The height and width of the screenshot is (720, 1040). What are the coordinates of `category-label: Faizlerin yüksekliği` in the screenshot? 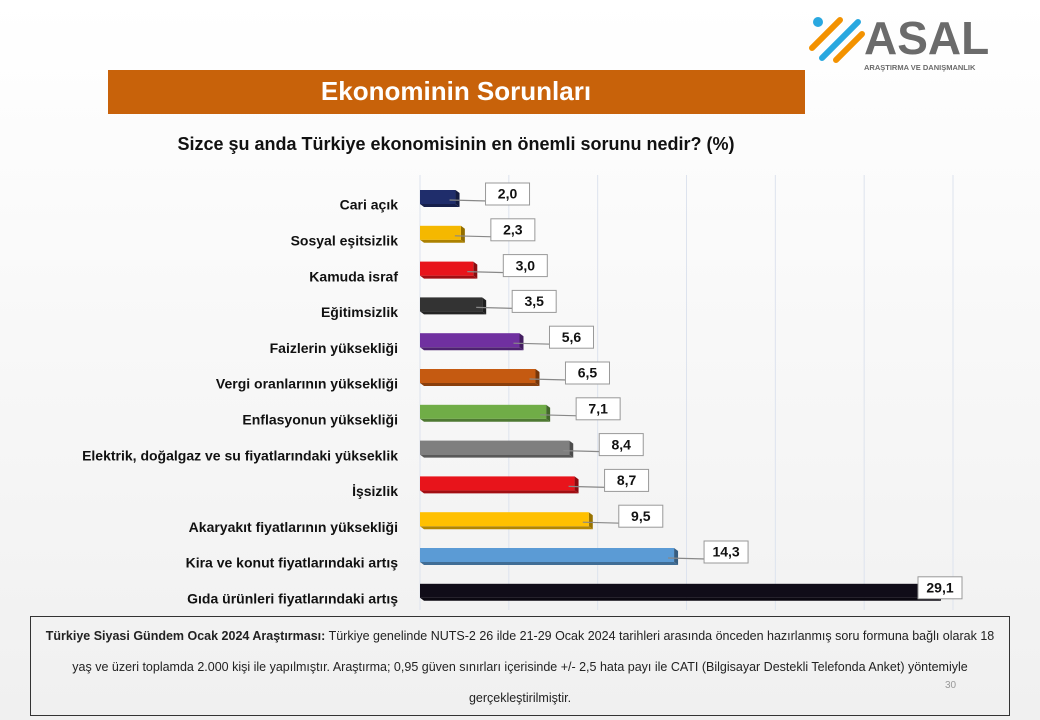 It's located at (334, 348).